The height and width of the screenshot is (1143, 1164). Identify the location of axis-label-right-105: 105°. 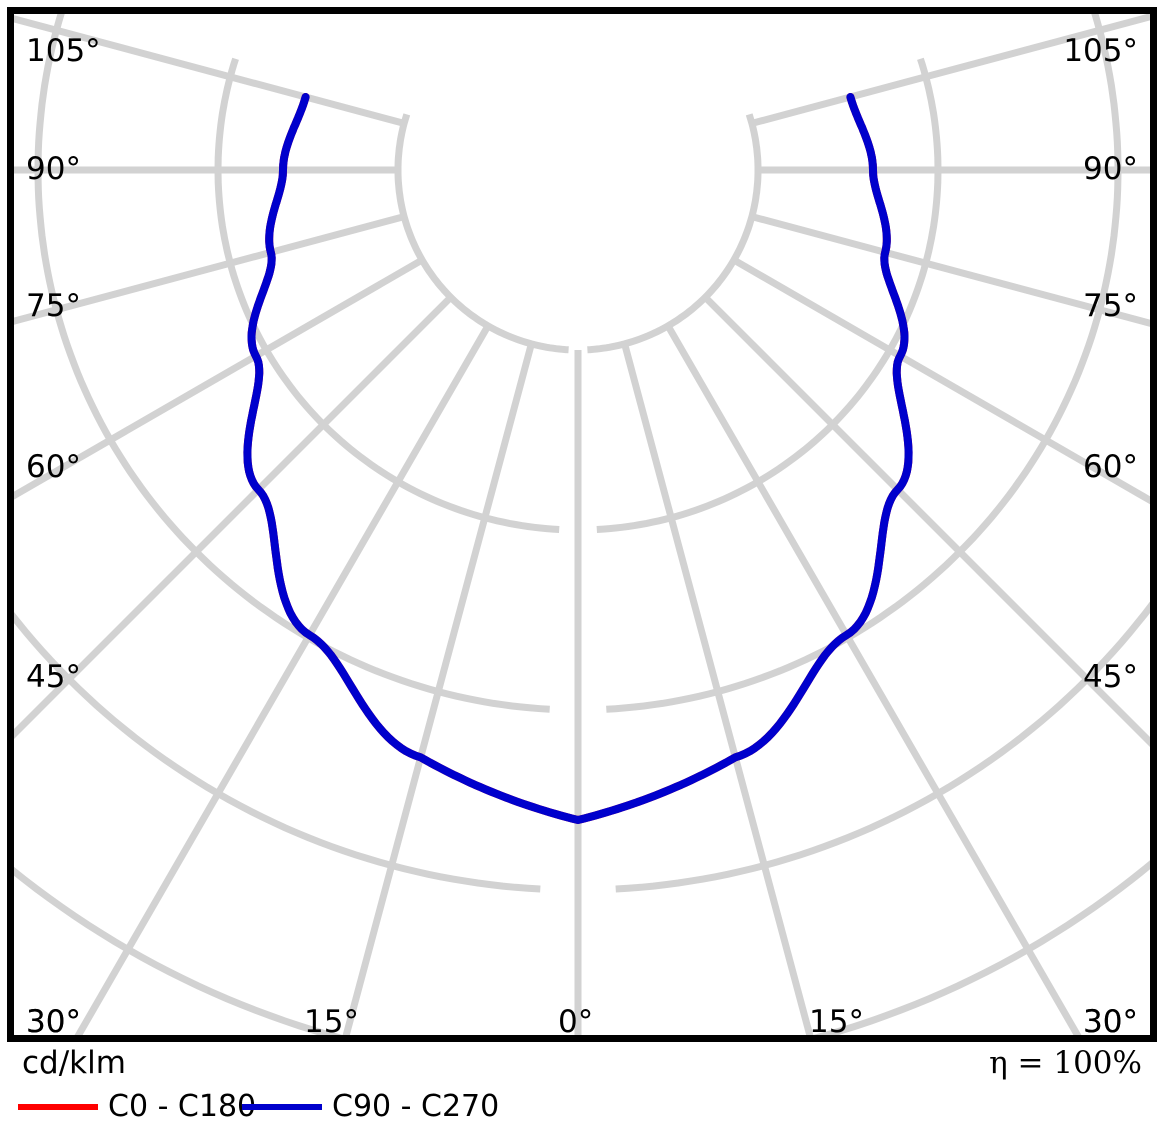
(1100, 51).